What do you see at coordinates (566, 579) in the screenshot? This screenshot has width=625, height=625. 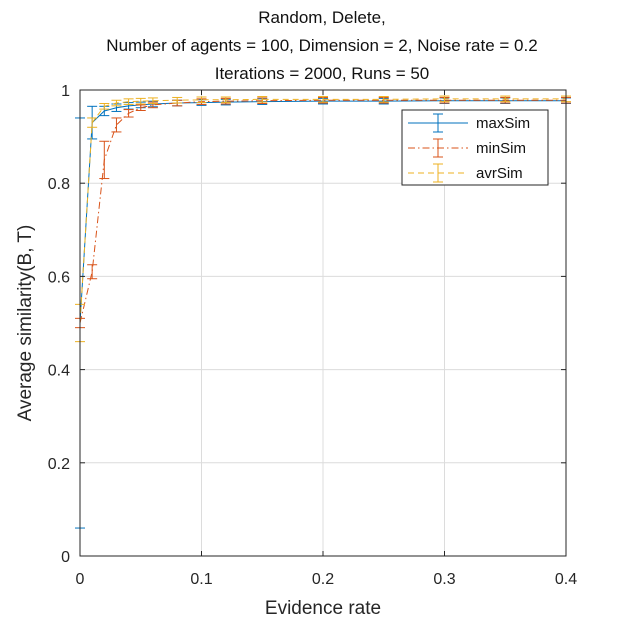 I see `x-tick-label: 0.4` at bounding box center [566, 579].